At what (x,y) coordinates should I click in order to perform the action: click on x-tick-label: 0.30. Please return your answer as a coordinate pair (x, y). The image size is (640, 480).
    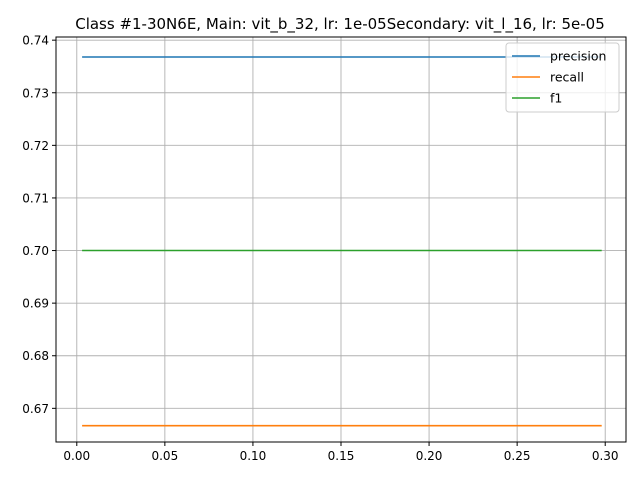
    Looking at the image, I should click on (605, 456).